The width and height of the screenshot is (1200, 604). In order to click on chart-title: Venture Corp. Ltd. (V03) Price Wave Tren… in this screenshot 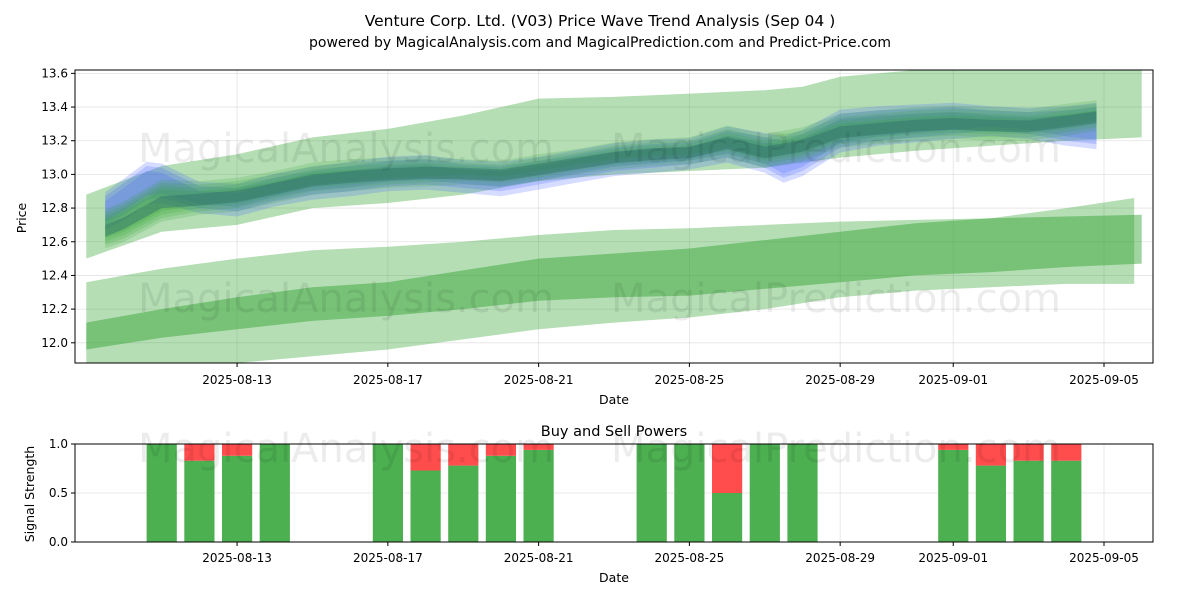, I will do `click(600, 21)`.